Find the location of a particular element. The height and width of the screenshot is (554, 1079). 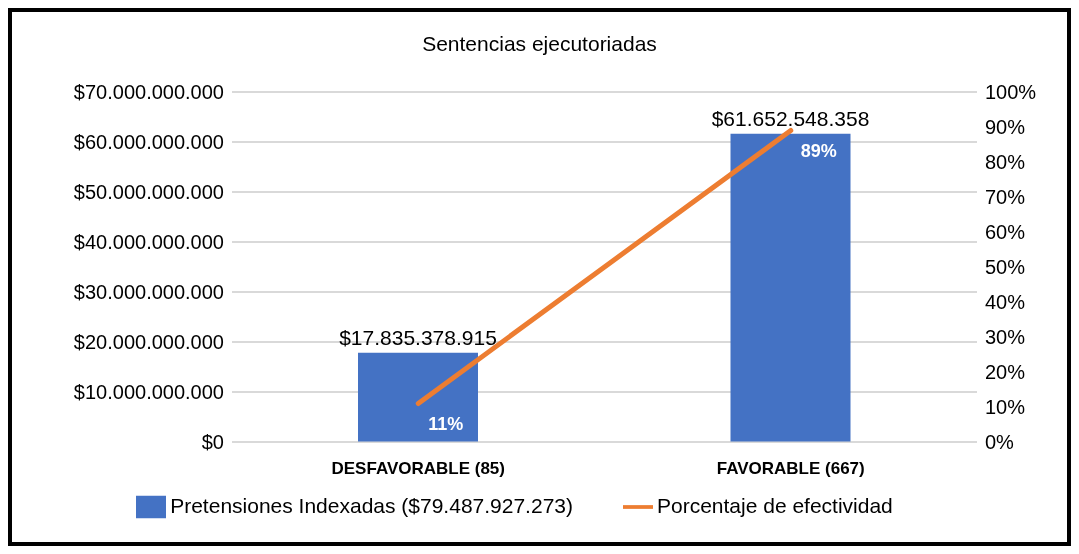

y-tick-label: $10.000.000.000 is located at coordinates (148, 392).